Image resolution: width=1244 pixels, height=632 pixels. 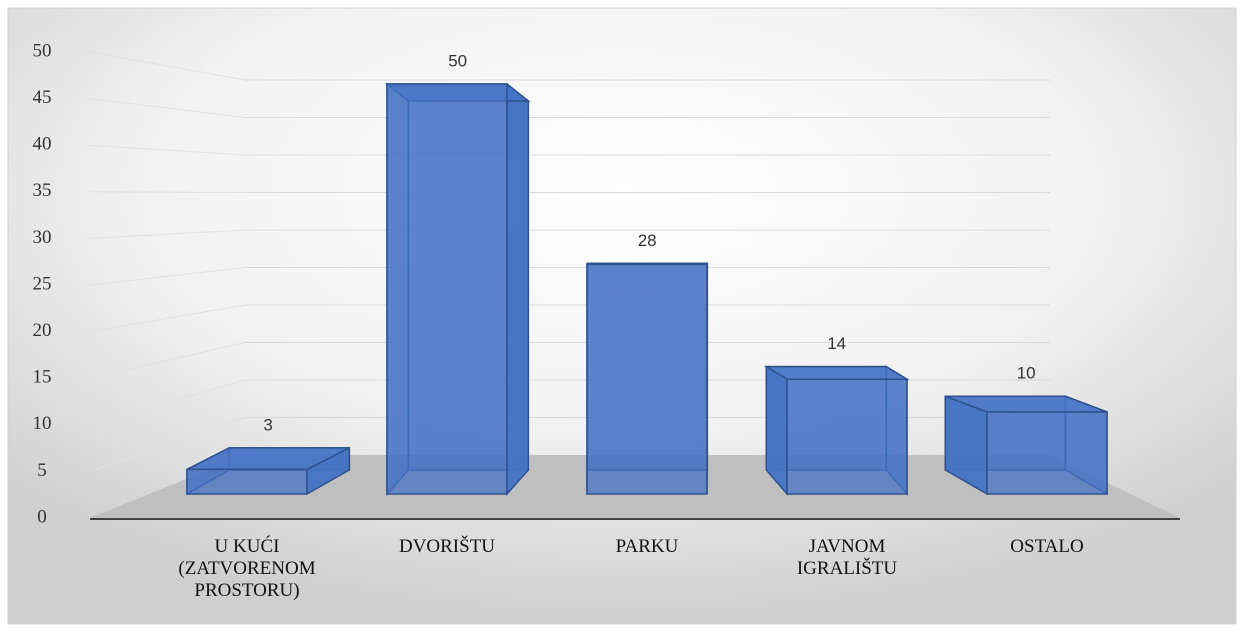 What do you see at coordinates (1047, 546) in the screenshot?
I see `x-tick-label: OSTALO` at bounding box center [1047, 546].